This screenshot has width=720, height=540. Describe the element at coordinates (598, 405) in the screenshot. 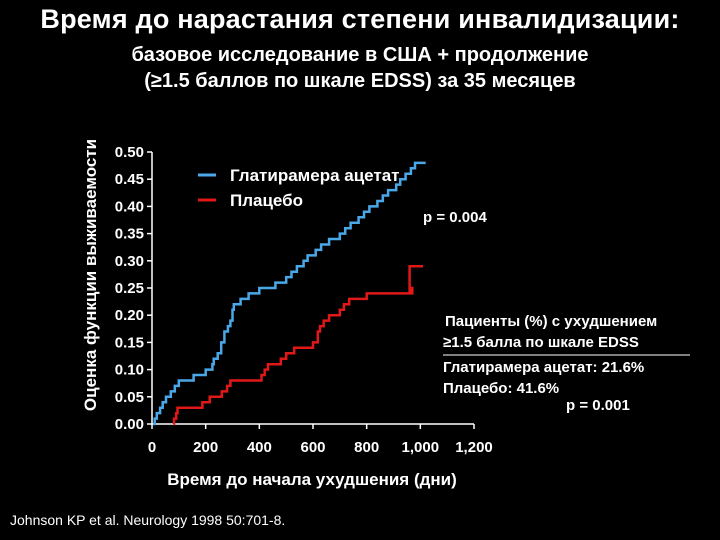

I see `p-value-box: p = 0.001` at that location.